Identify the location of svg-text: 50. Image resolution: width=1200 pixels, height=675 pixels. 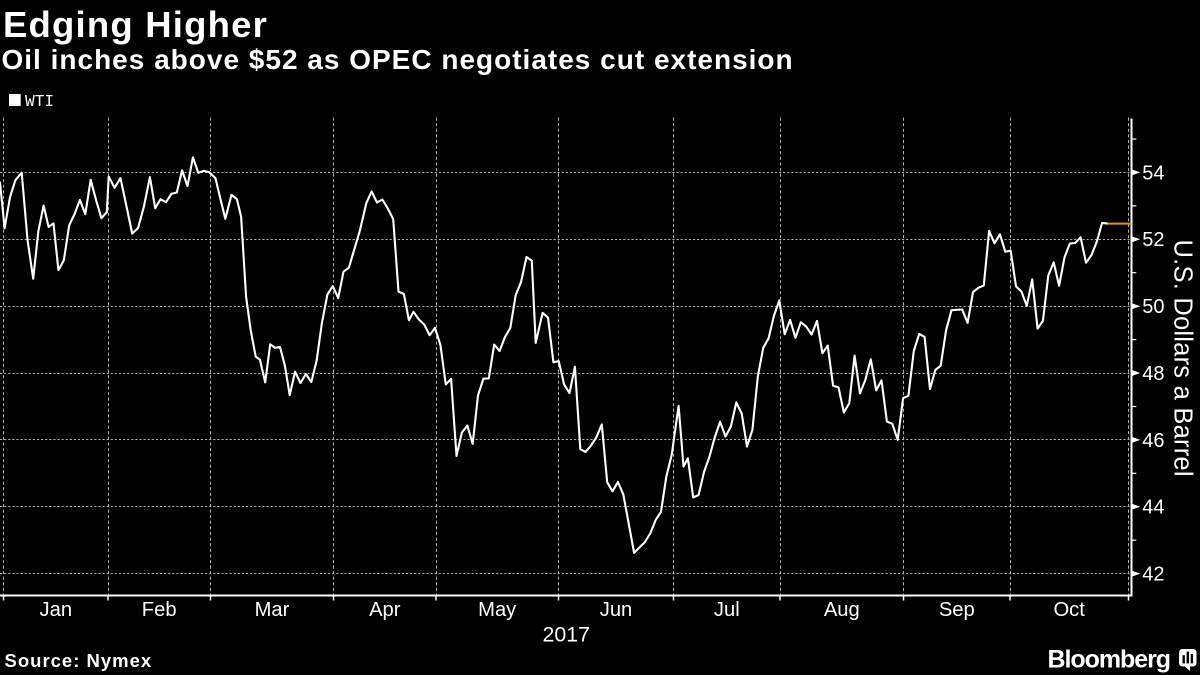
(1153, 307).